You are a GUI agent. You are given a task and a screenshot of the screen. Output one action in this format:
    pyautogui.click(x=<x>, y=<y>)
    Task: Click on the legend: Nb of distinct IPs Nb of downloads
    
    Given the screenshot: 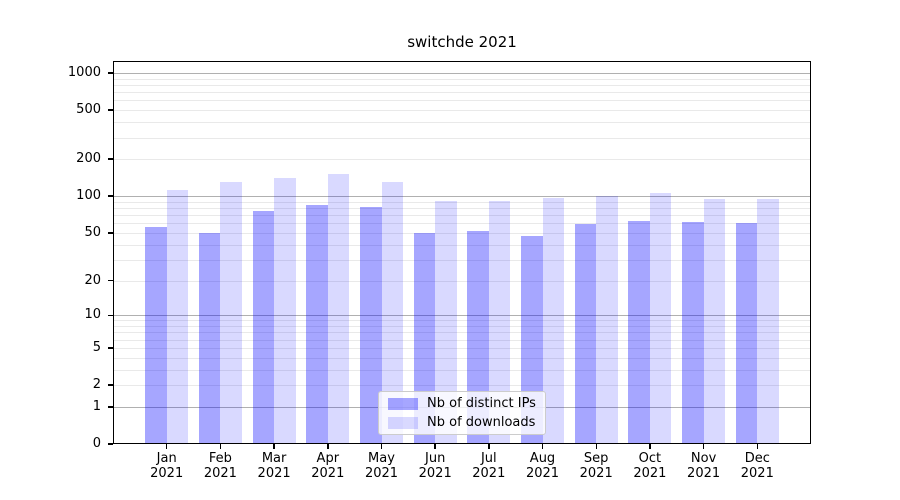 What is the action you would take?
    pyautogui.click(x=462, y=413)
    